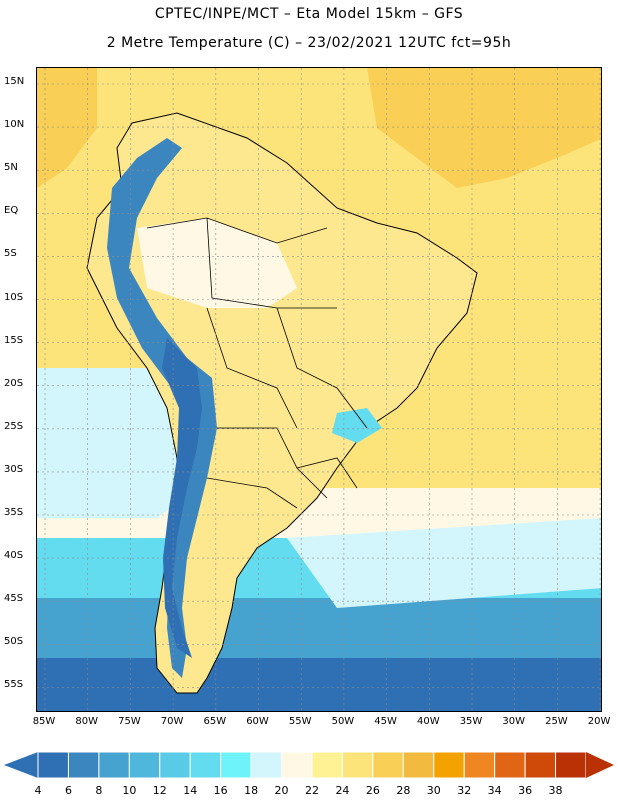  I want to click on lat-label: 15S, so click(14, 340).